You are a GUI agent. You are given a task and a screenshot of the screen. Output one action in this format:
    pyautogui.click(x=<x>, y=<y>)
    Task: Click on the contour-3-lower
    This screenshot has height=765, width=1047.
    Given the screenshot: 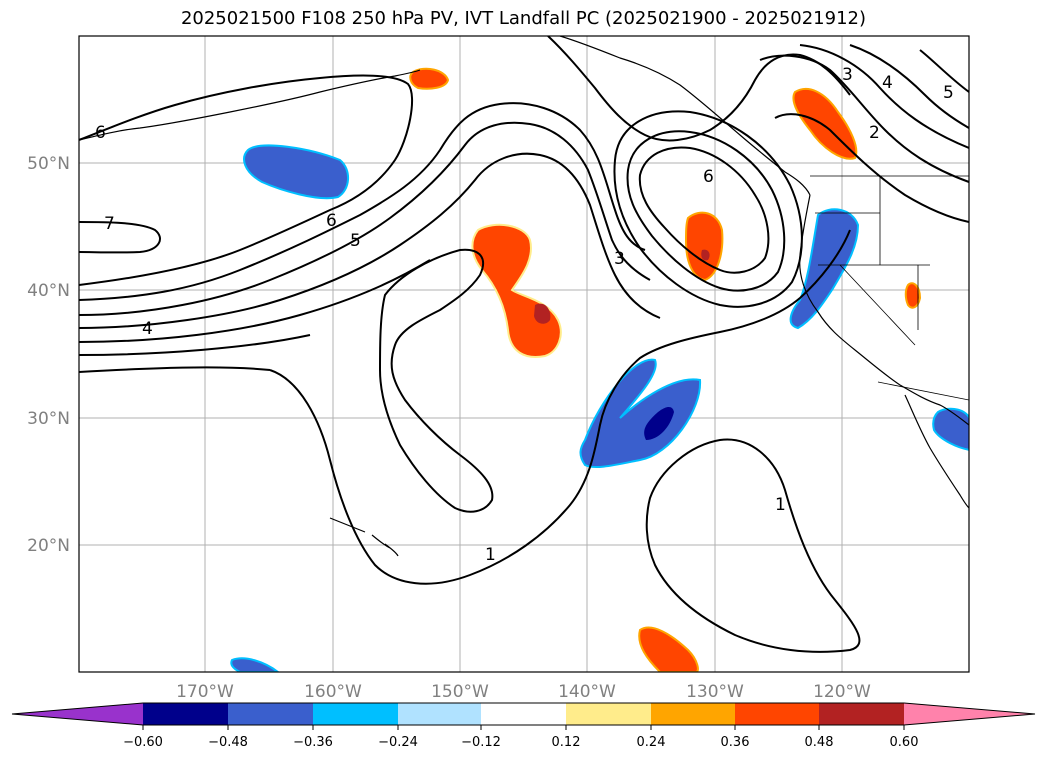 What is the action you would take?
    pyautogui.click(x=370, y=240)
    